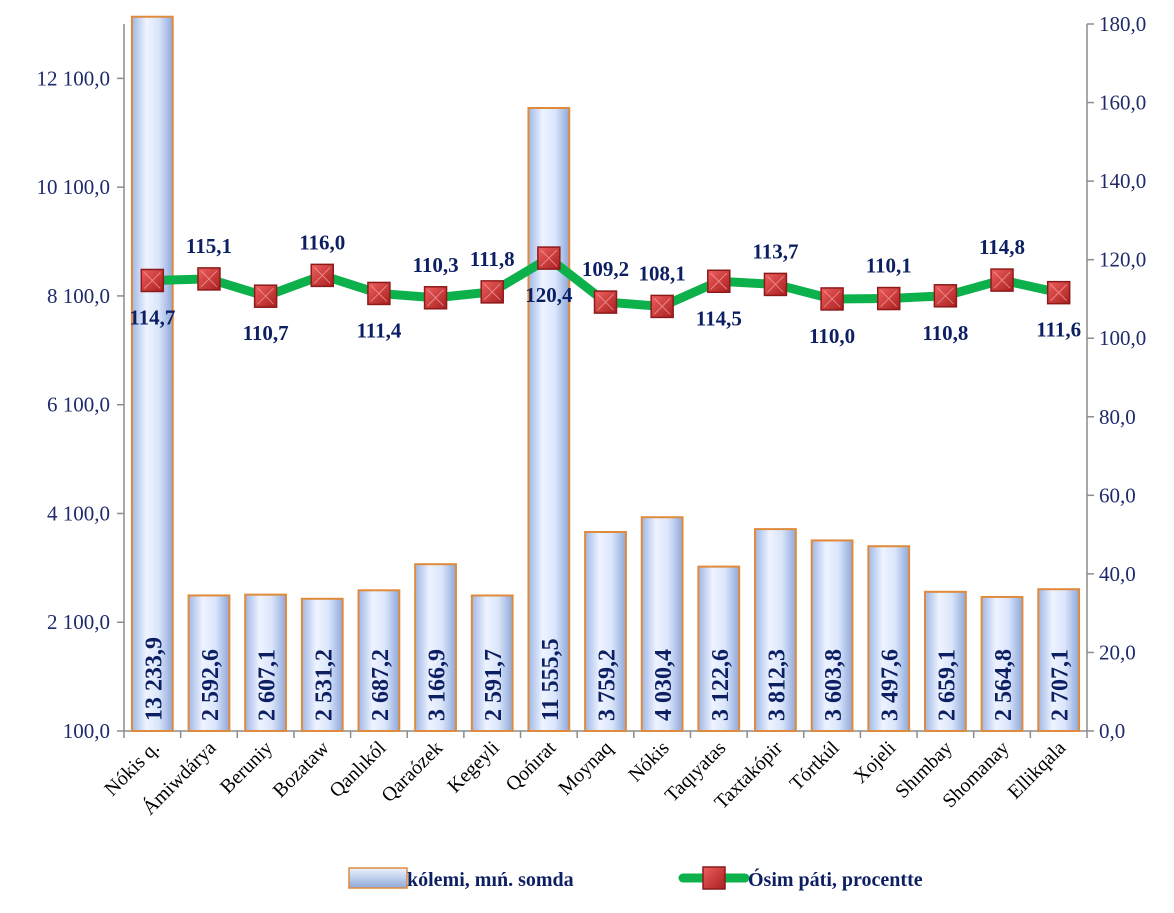 Image resolution: width=1174 pixels, height=913 pixels. I want to click on legend-bar-swatch, so click(378, 878).